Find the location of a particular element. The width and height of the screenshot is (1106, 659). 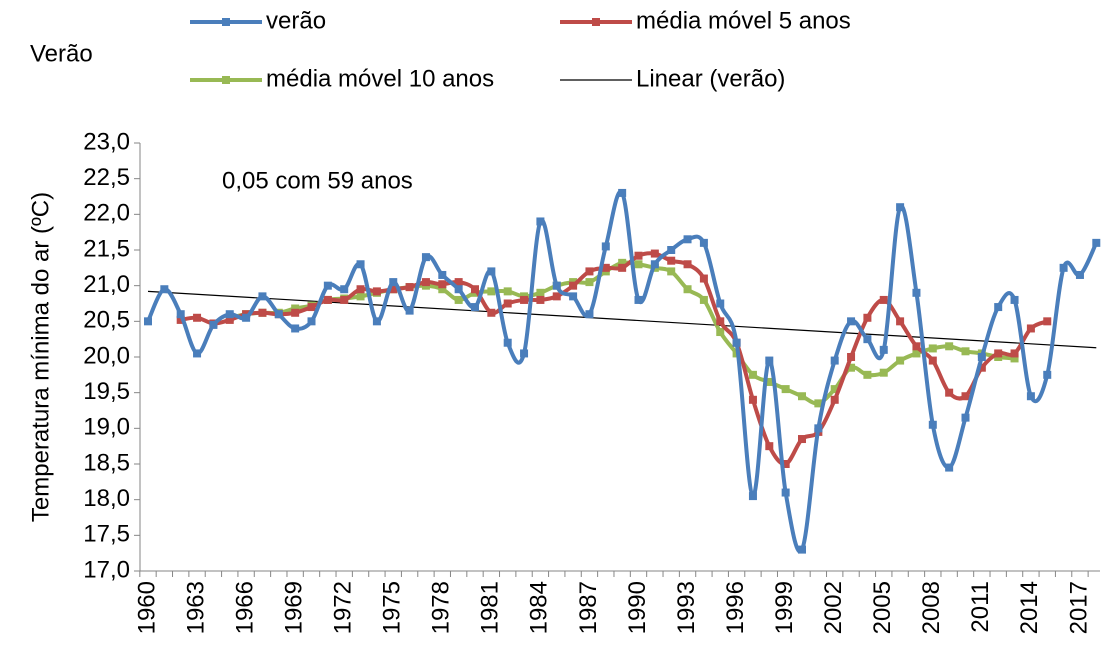

x-tick-label: 2005 is located at coordinates (882, 607).